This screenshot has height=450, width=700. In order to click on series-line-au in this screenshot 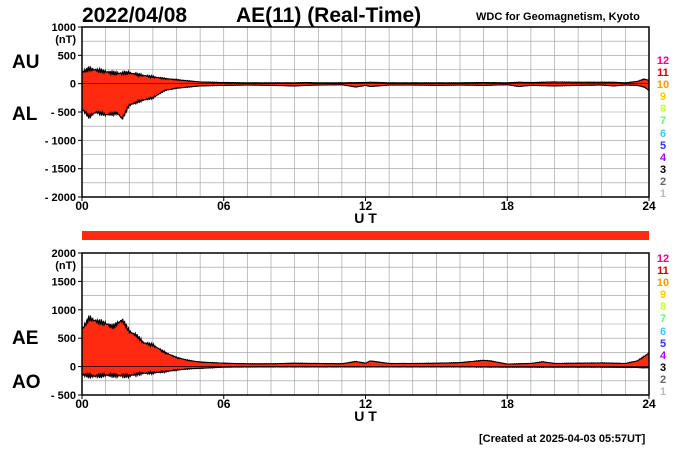, I will do `click(365, 74)`.